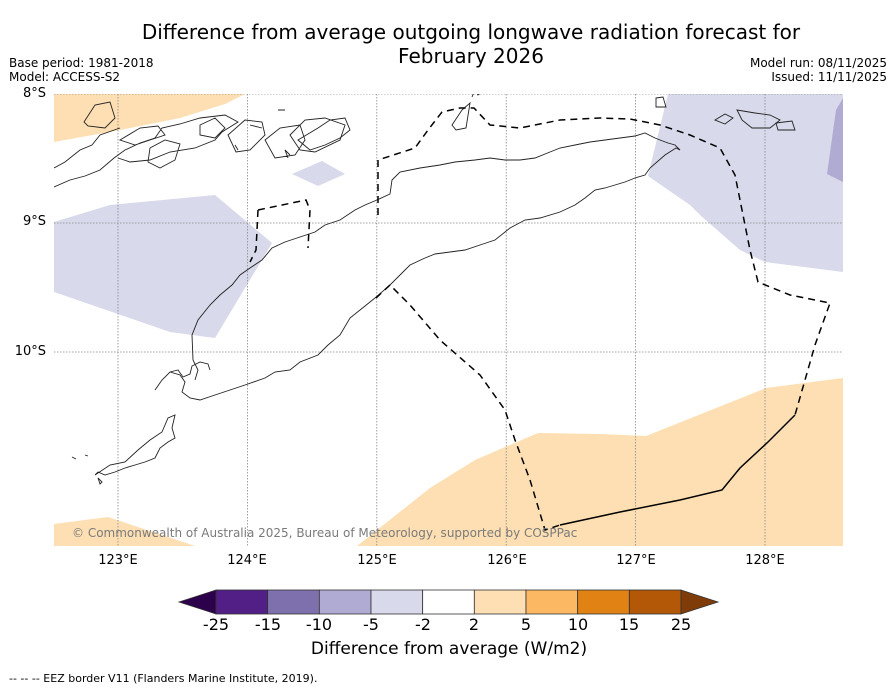 The height and width of the screenshot is (690, 896). What do you see at coordinates (461, 116) in the screenshot?
I see `coastline-sumba-island` at bounding box center [461, 116].